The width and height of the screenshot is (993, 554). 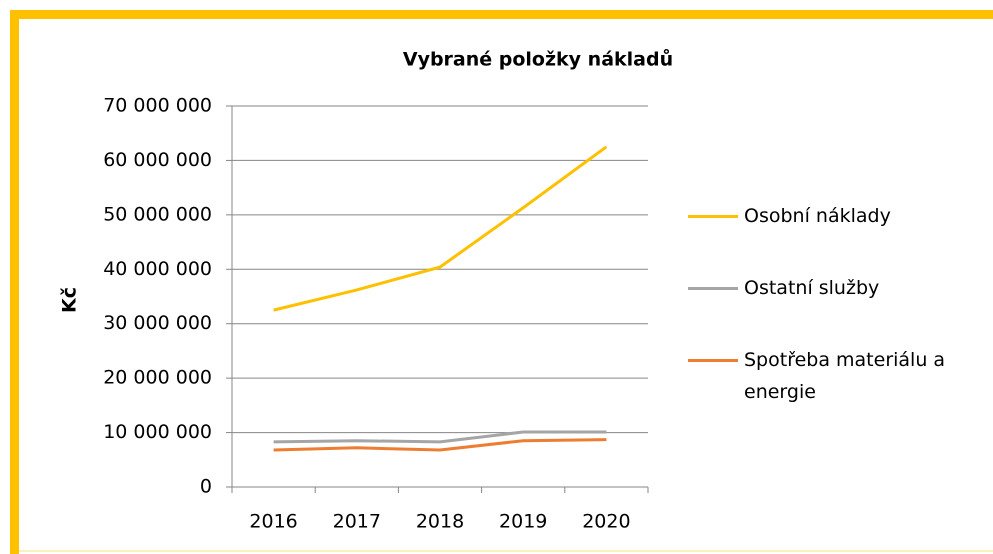 I want to click on x-tick-label: 2018, so click(x=440, y=522).